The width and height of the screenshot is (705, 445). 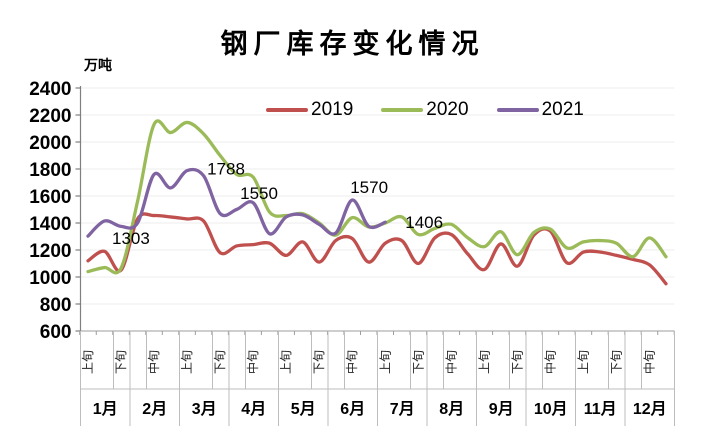 I want to click on legend-item-2021: 2021, so click(x=540, y=109).